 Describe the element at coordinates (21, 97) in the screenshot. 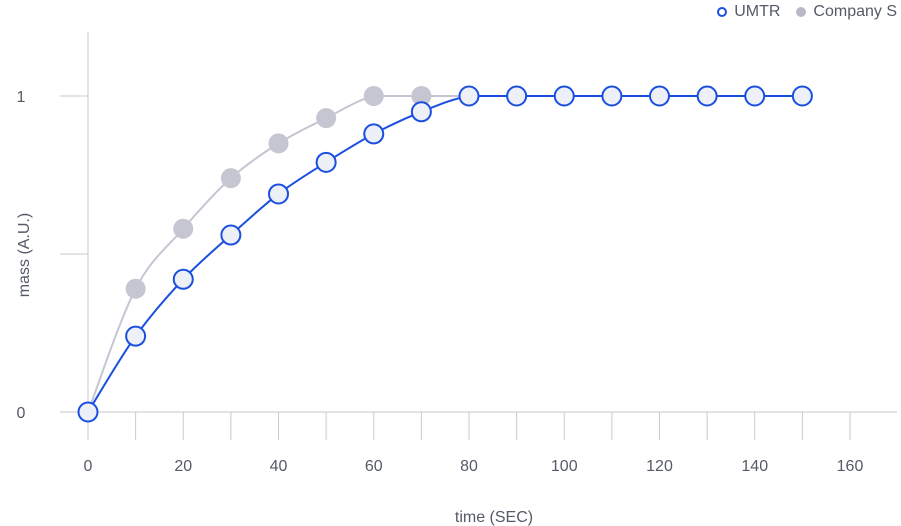

I see `y-tick-label: 1` at that location.